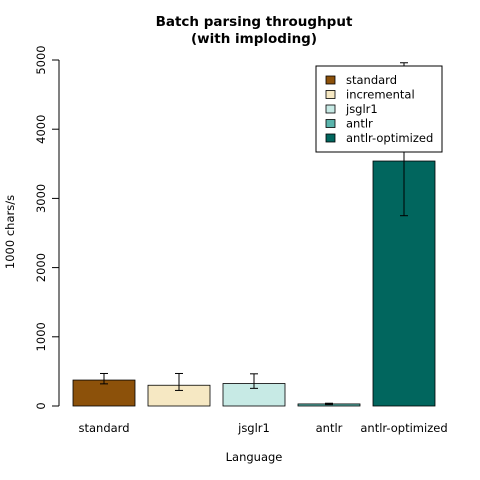  I want to click on x-tick-label-jsglr1: jsglr1, so click(253, 428).